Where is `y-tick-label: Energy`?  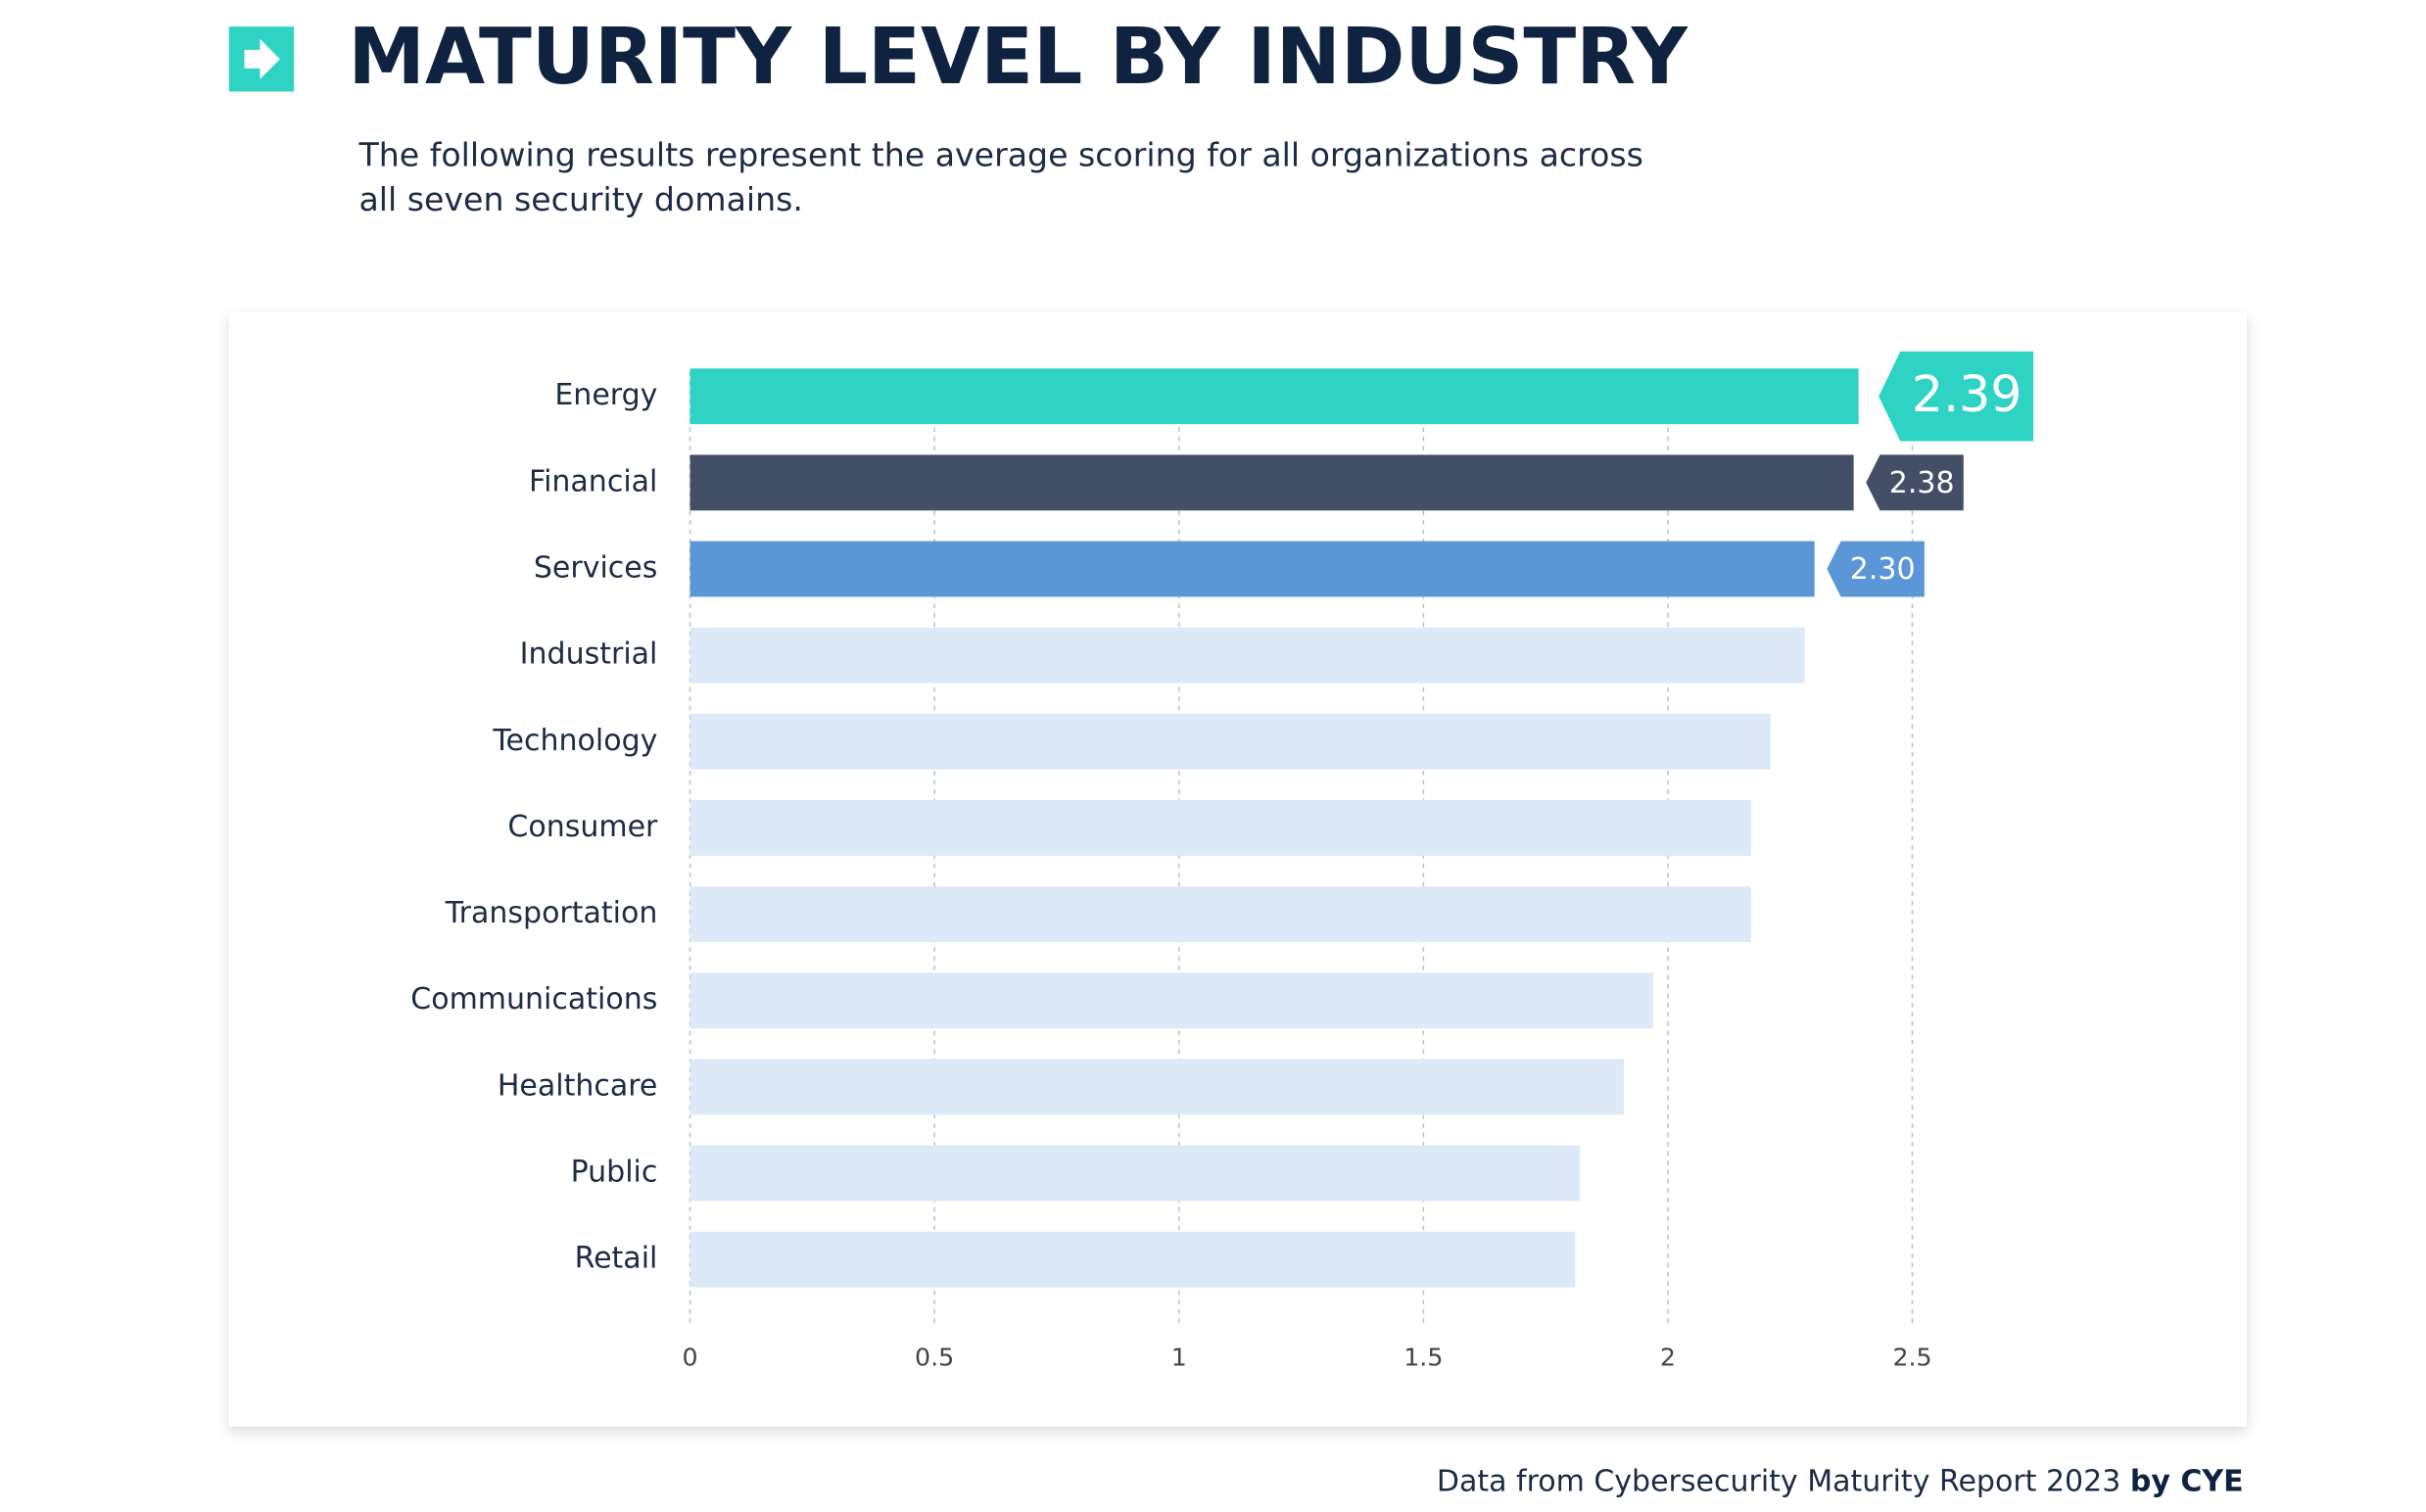 y-tick-label: Energy is located at coordinates (605, 395).